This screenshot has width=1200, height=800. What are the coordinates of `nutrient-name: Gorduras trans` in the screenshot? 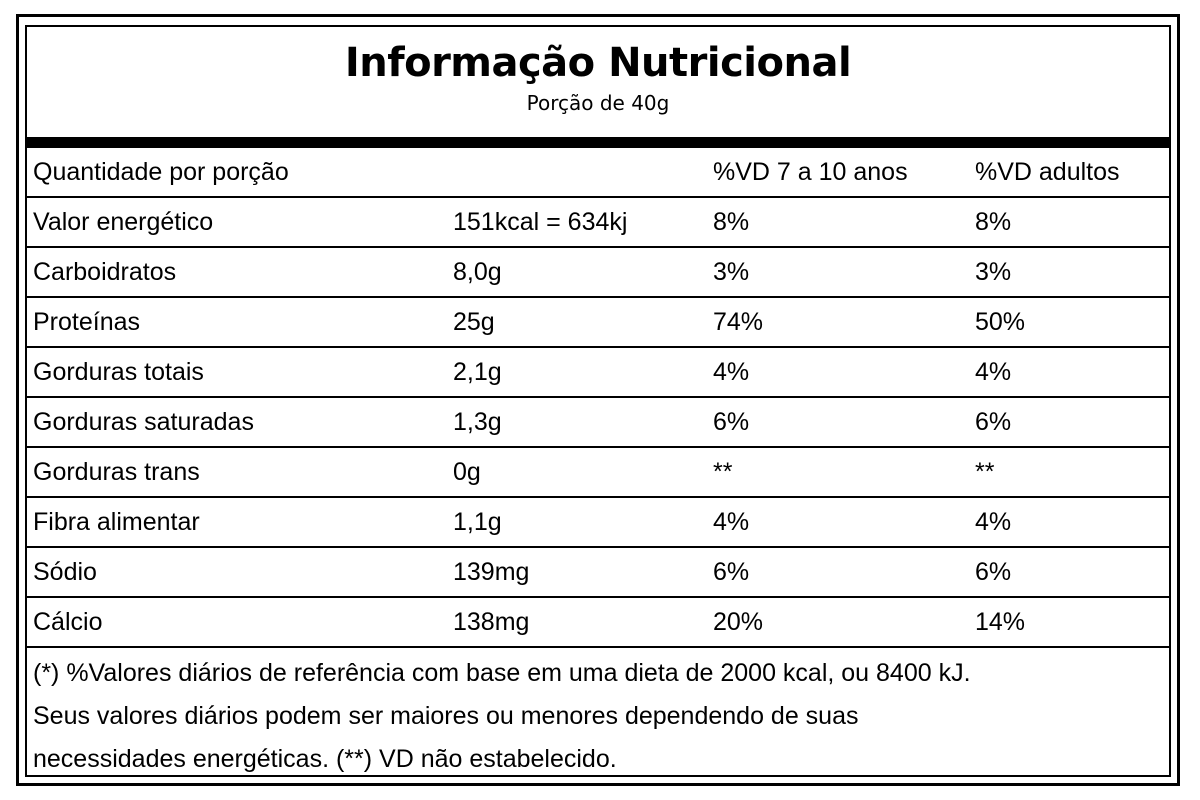 It's located at (116, 472).